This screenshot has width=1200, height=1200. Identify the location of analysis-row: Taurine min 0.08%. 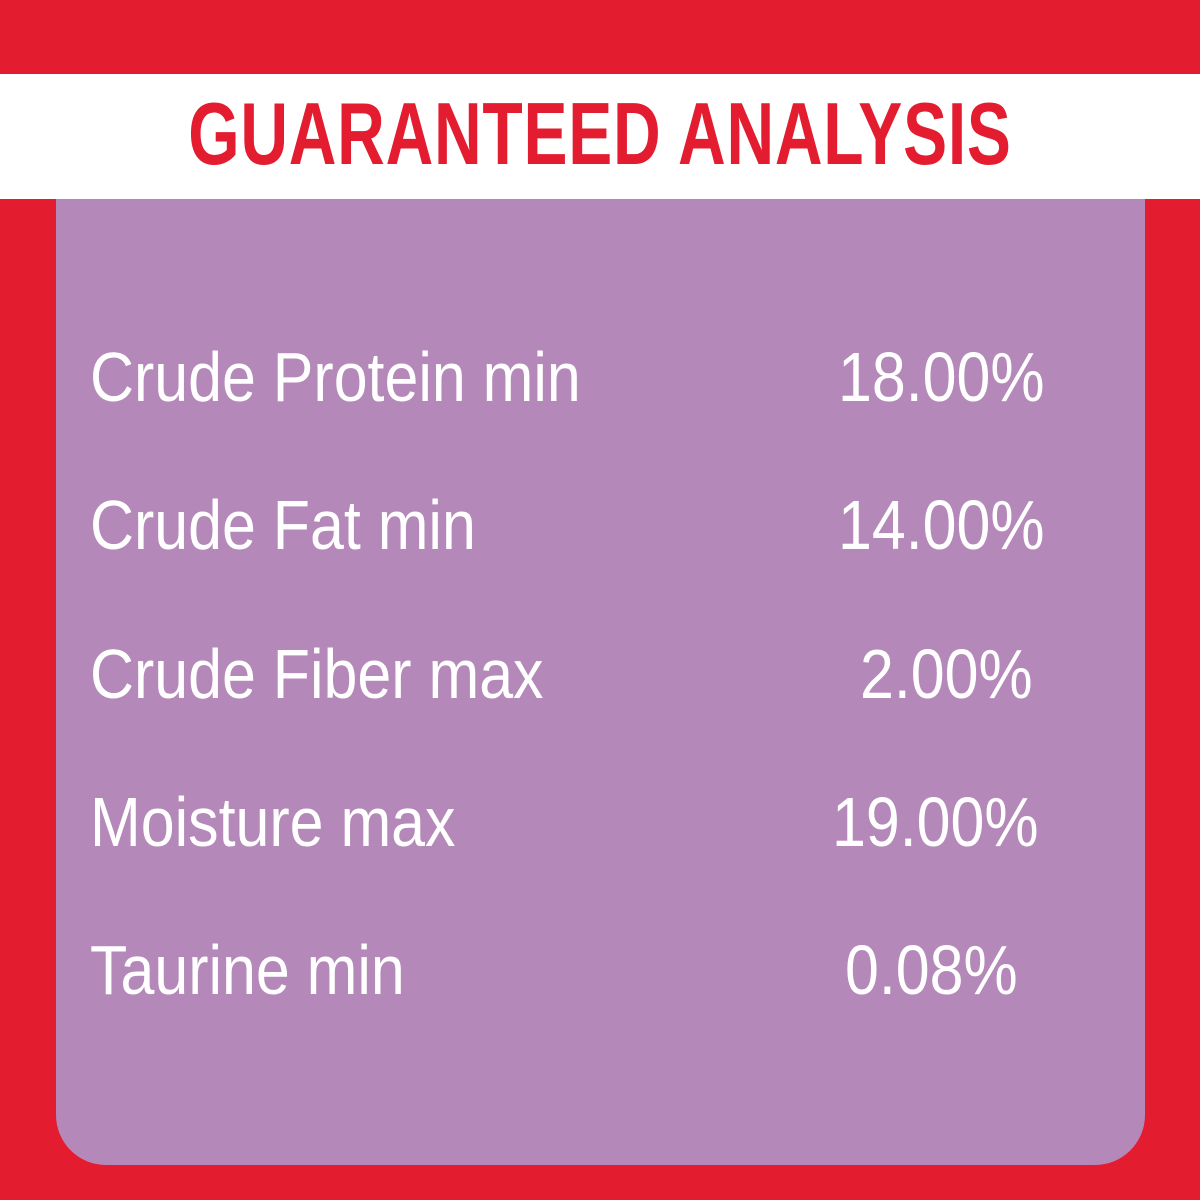
(600, 970).